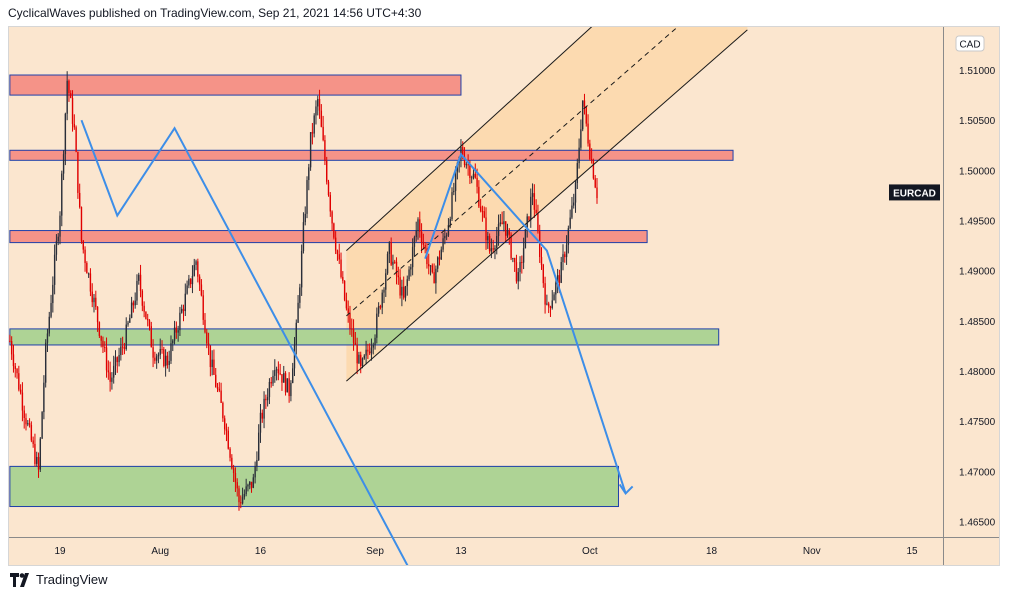  Describe the element at coordinates (977, 71) in the screenshot. I see `y-tick-label: 1.51000` at that location.